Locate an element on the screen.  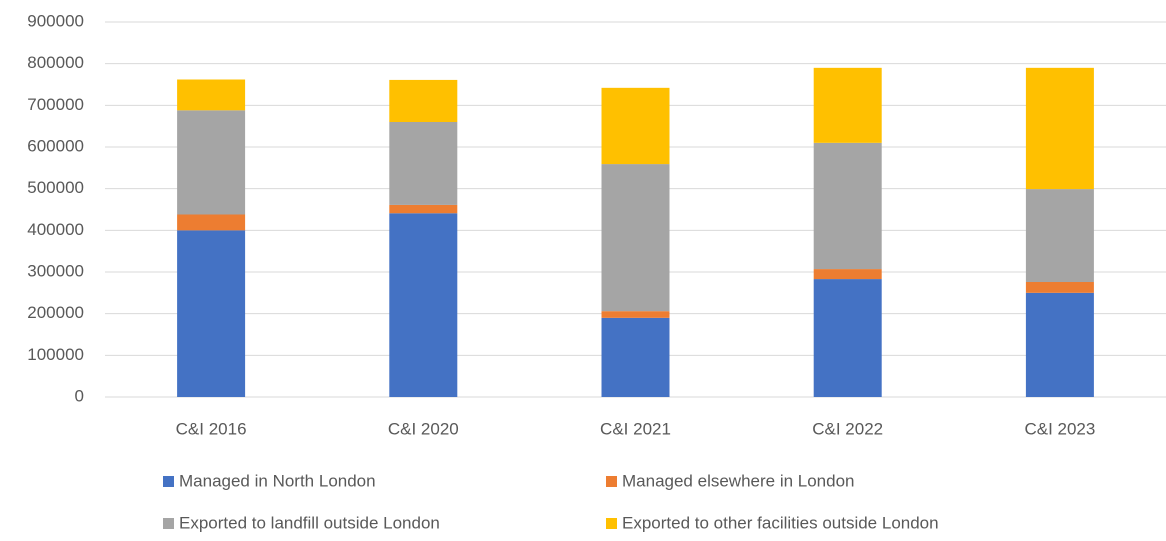
legend-label: Managed in North London is located at coordinates (277, 480).